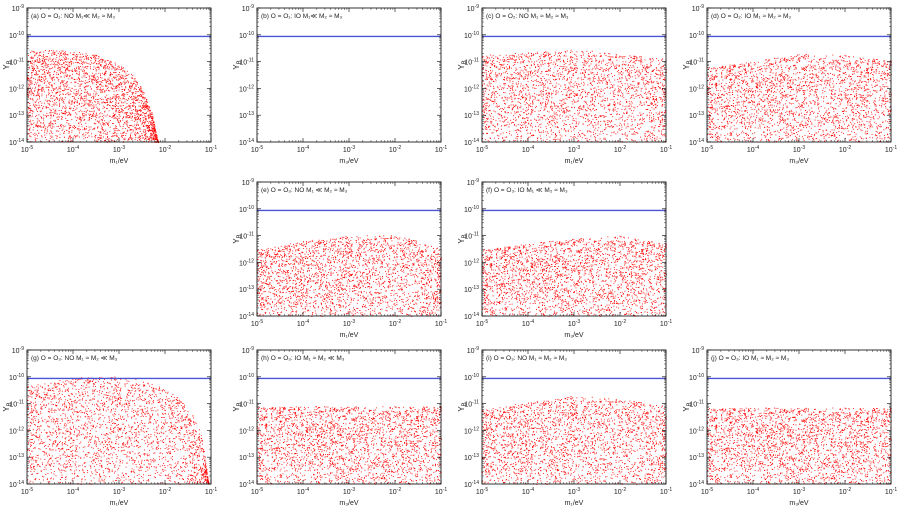  What do you see at coordinates (349, 75) in the screenshot?
I see `plot-frame-b` at bounding box center [349, 75].